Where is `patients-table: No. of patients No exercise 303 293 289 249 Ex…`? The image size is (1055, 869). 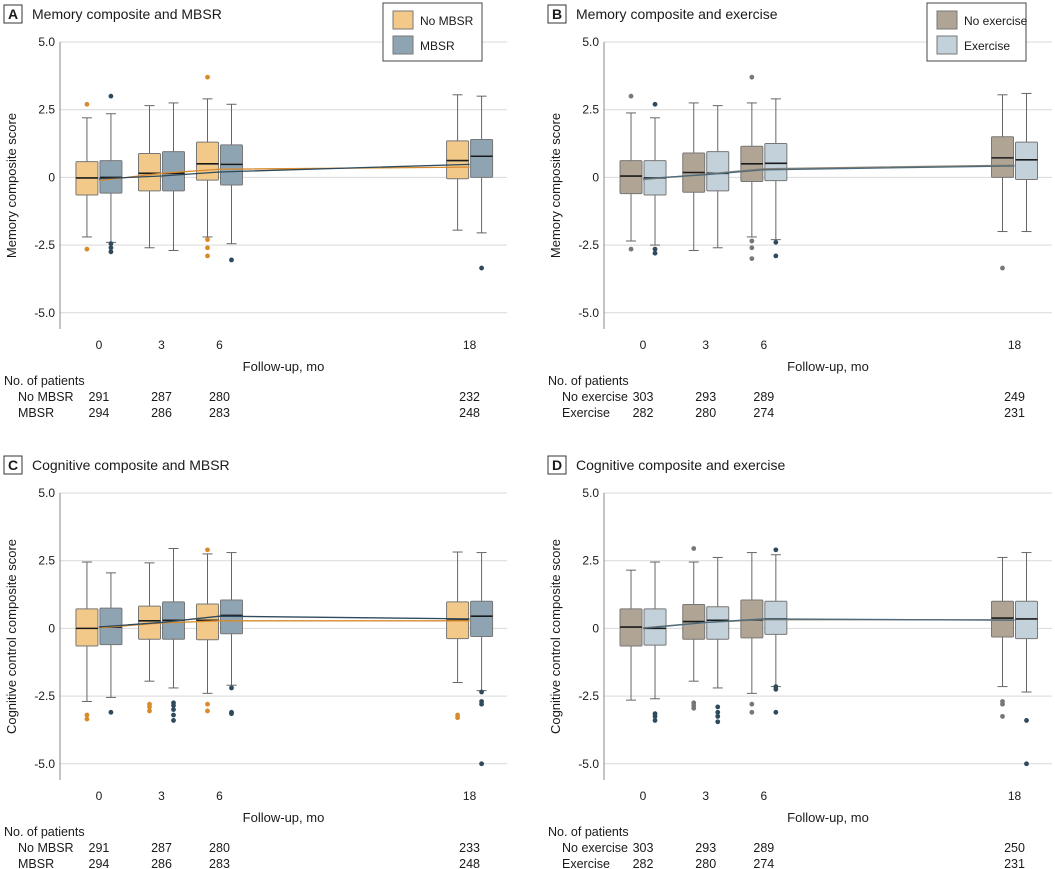
patients-table: No. of patients No exercise 303 293 289 249 Ex… is located at coordinates (786, 397).